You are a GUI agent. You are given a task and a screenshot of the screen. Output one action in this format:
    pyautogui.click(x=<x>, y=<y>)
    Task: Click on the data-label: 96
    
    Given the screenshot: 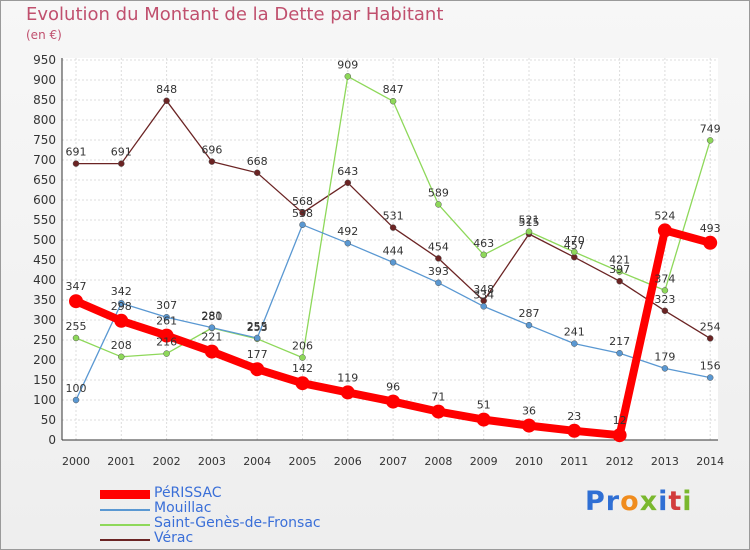 What is the action you would take?
    pyautogui.click(x=393, y=387)
    